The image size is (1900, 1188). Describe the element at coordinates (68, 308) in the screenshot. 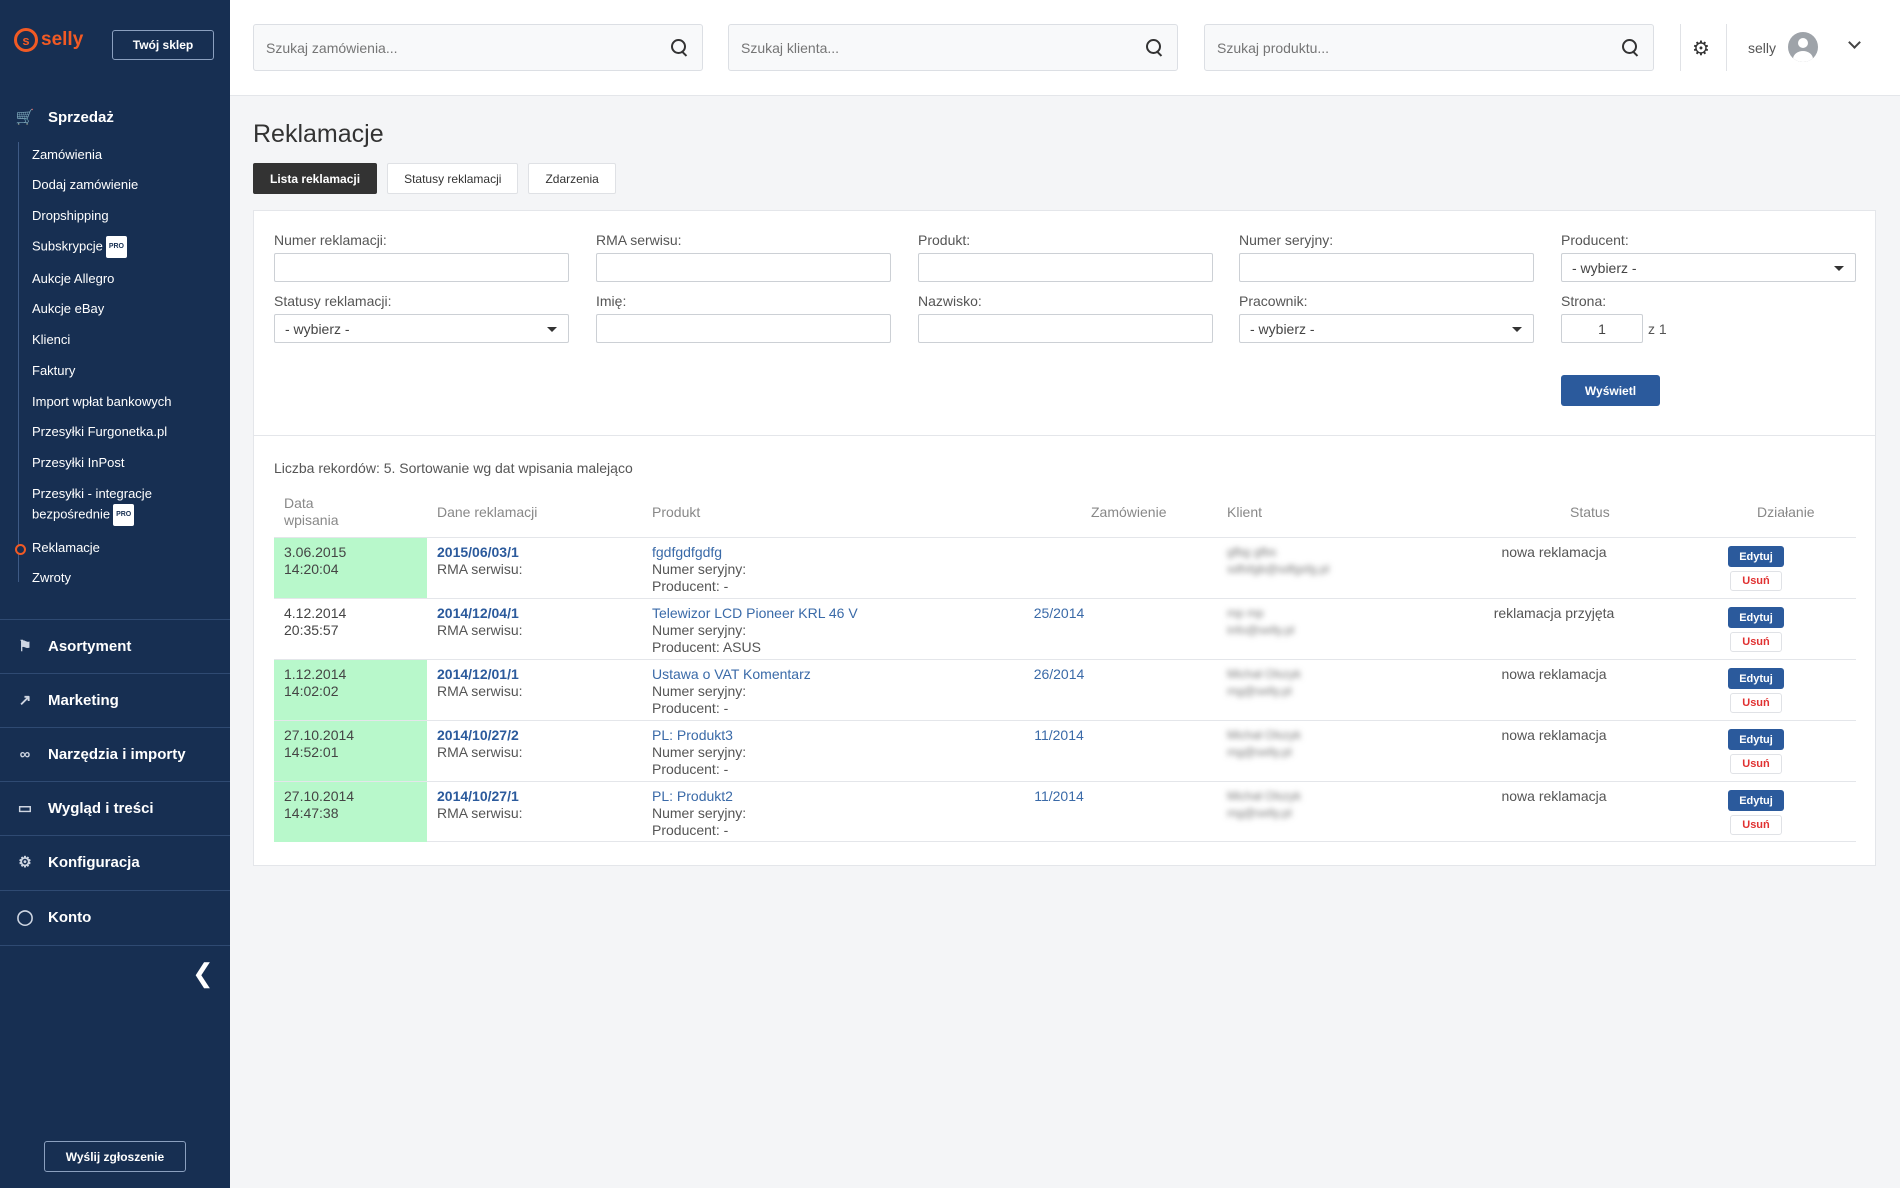

I see `sidebar-item-ebay: Aukcje eBay` at that location.